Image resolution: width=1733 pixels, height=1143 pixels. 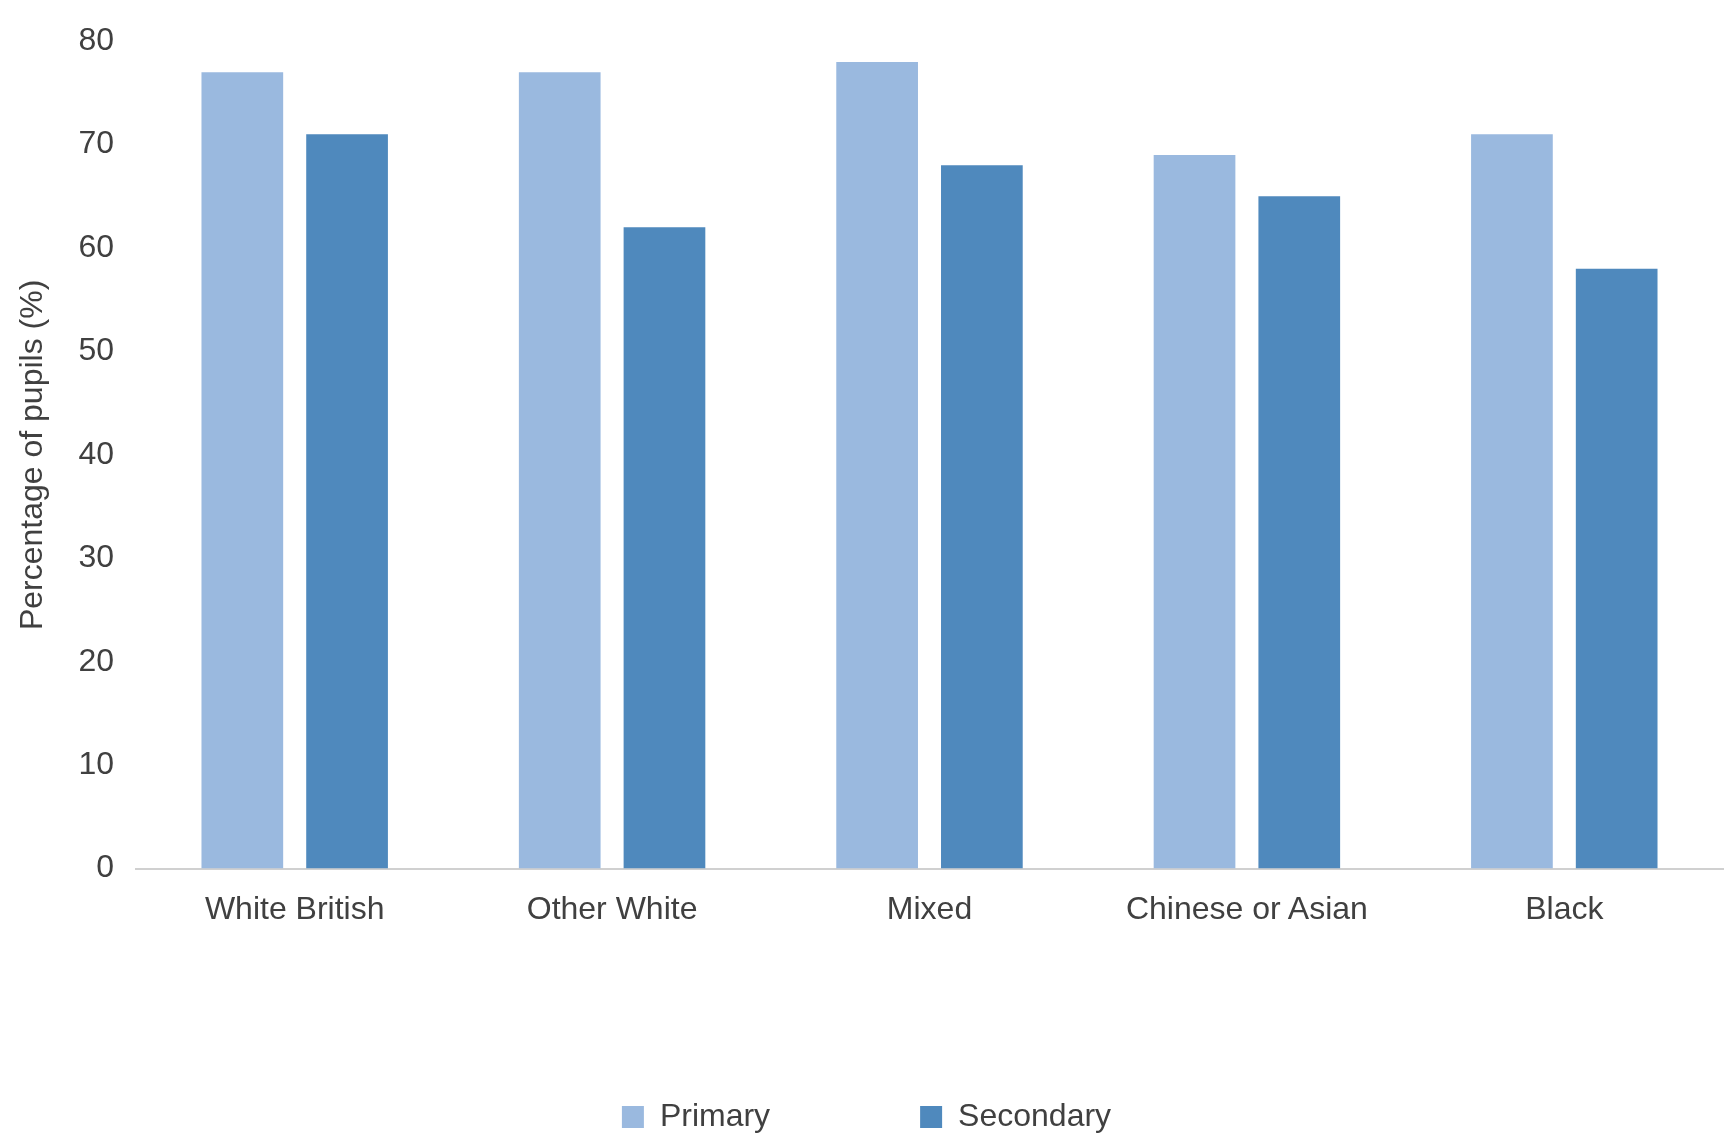 I want to click on legend-label: Secondary, so click(x=1035, y=1114).